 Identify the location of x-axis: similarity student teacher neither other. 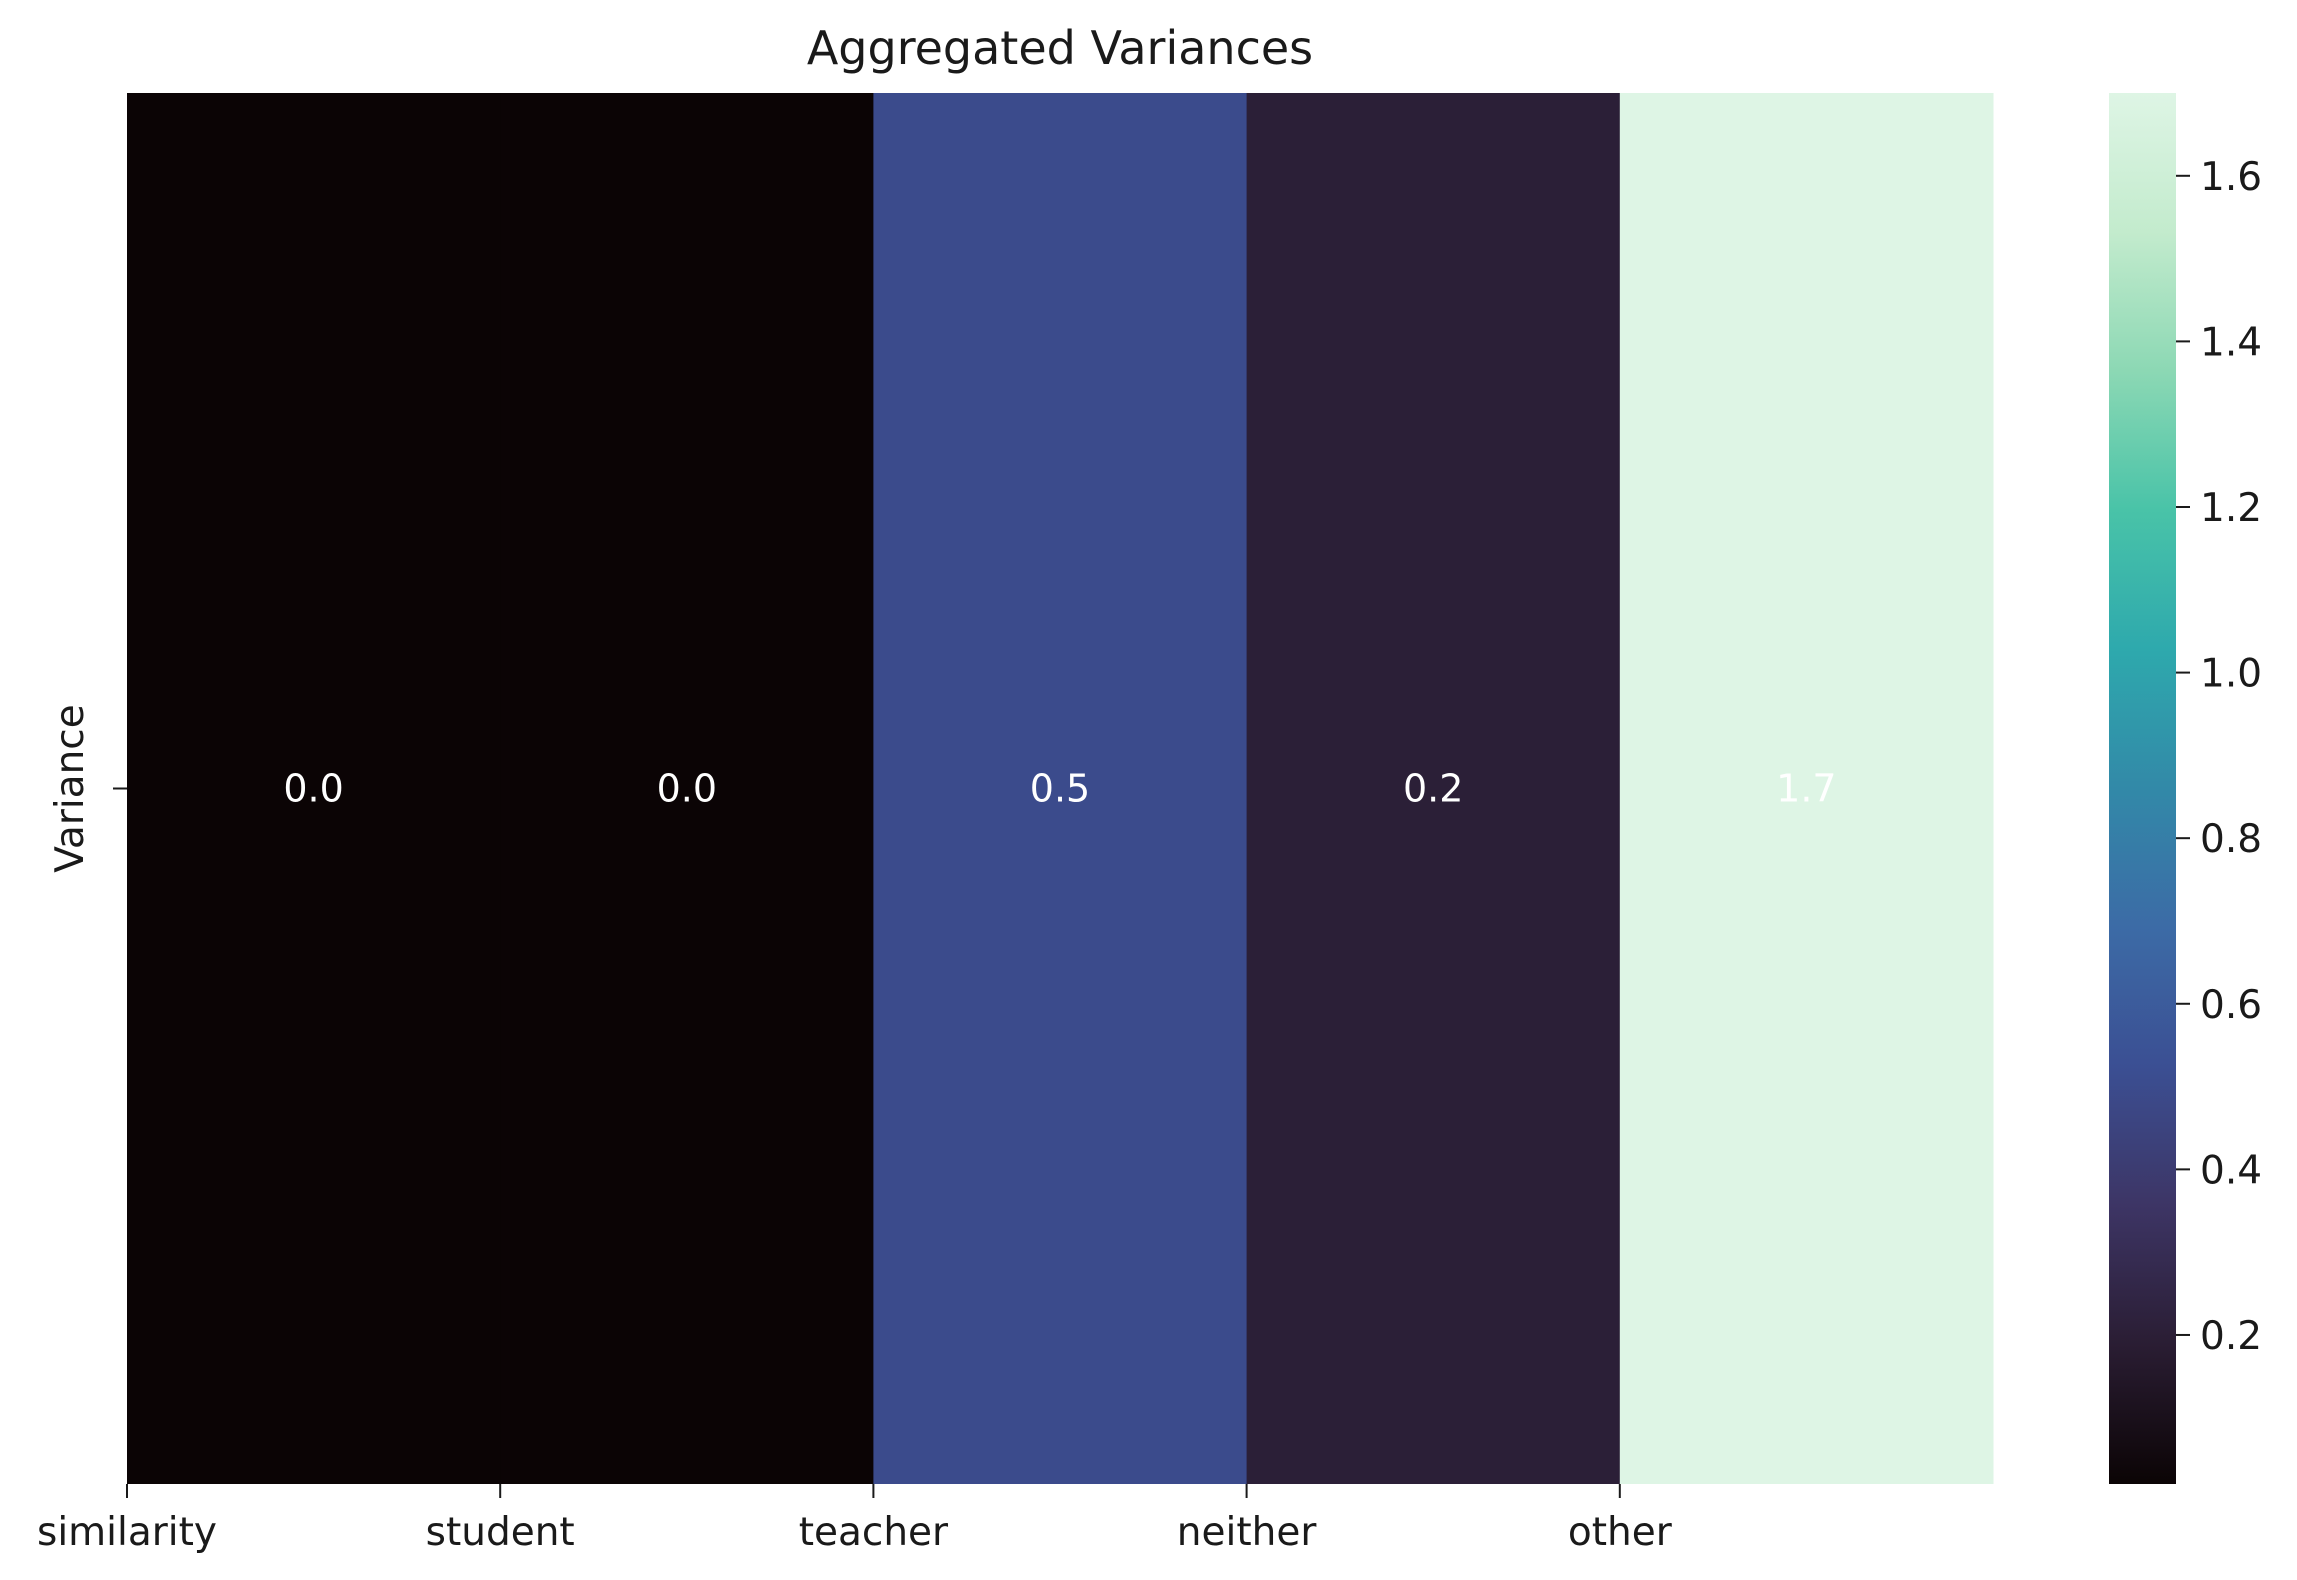
(855, 1519).